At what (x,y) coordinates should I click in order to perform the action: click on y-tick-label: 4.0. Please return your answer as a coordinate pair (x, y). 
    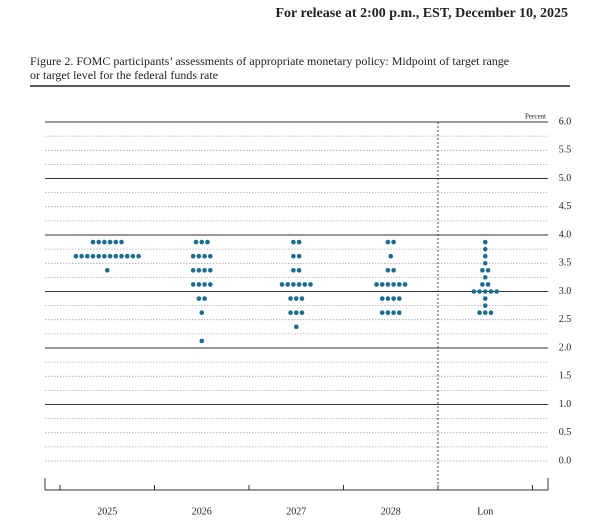
    Looking at the image, I should click on (565, 234).